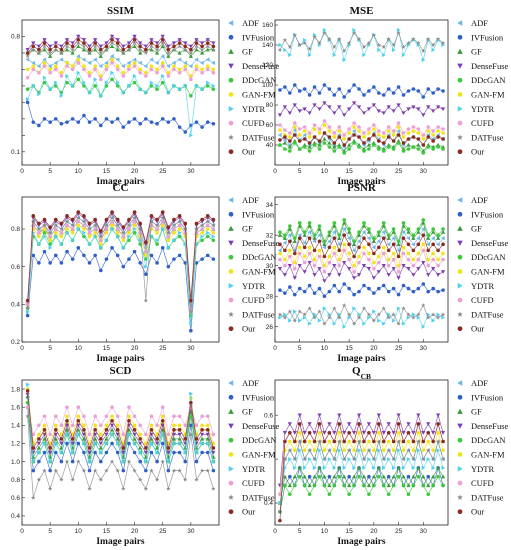 The image size is (511, 550). I want to click on legend-label: GF, so click(476, 412).